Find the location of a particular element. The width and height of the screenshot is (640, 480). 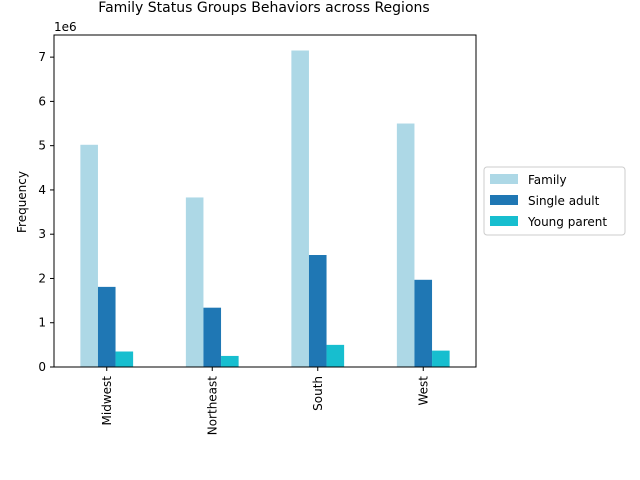

y-axis-label: Frequency is located at coordinates (22, 202).